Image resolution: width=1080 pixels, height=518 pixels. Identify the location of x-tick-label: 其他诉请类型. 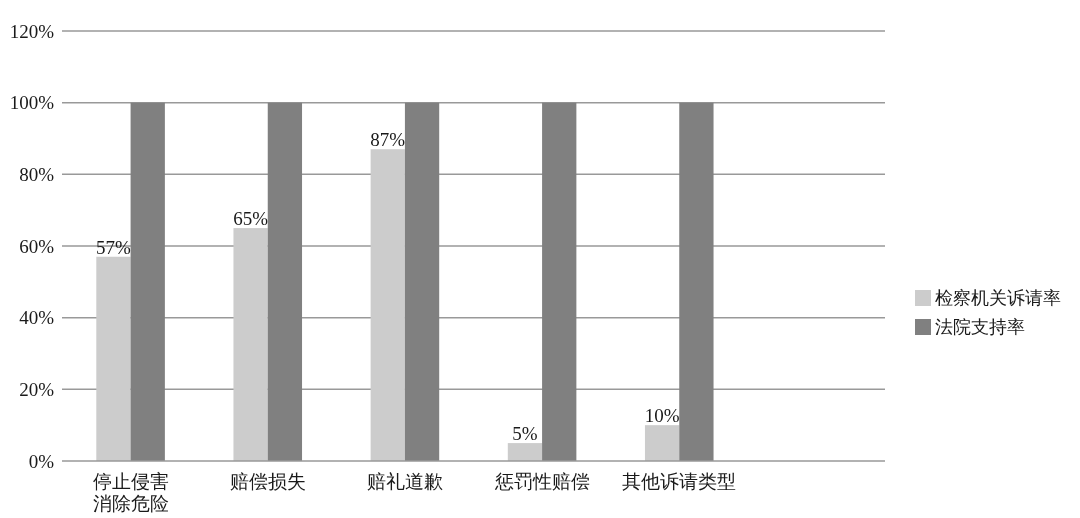
(679, 481).